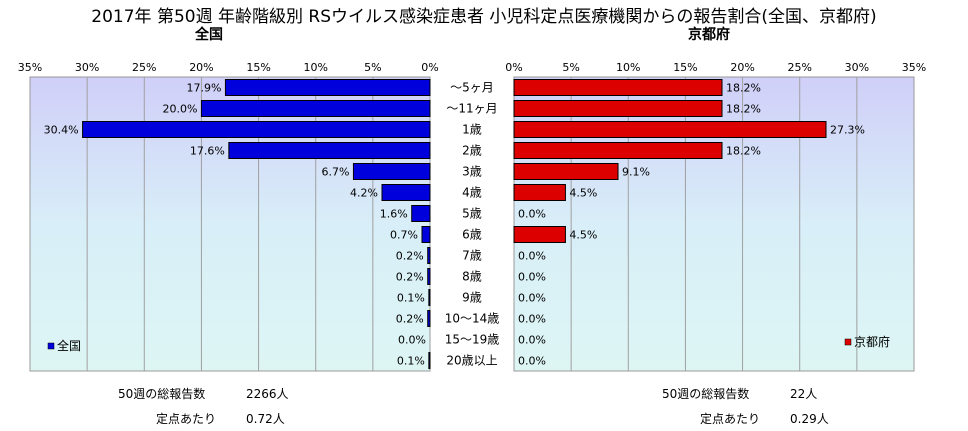 This screenshot has height=431, width=968. Describe the element at coordinates (709, 35) in the screenshot. I see `right-panel-title: 京都府` at that location.